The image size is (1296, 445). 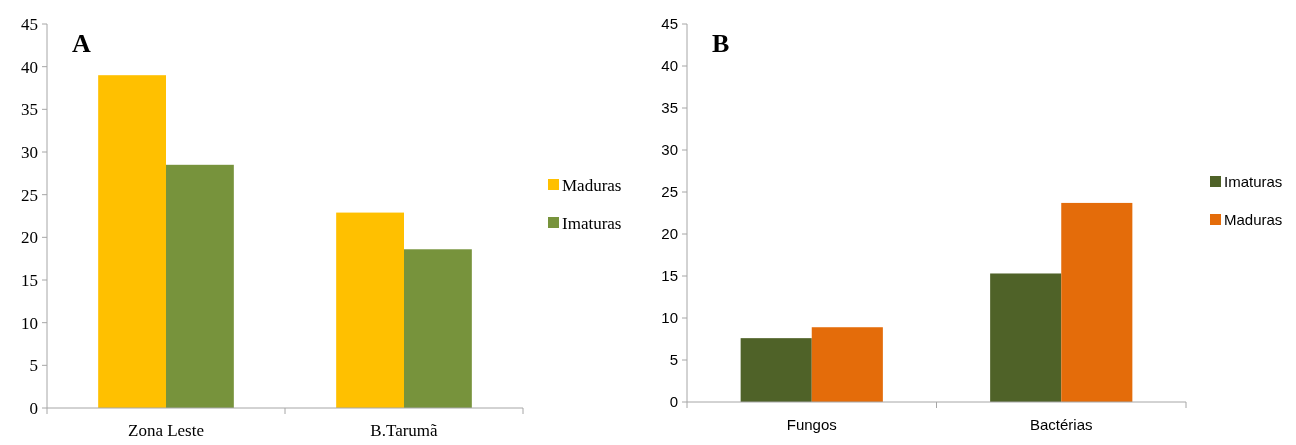 What do you see at coordinates (721, 43) in the screenshot?
I see `chart-title: B` at bounding box center [721, 43].